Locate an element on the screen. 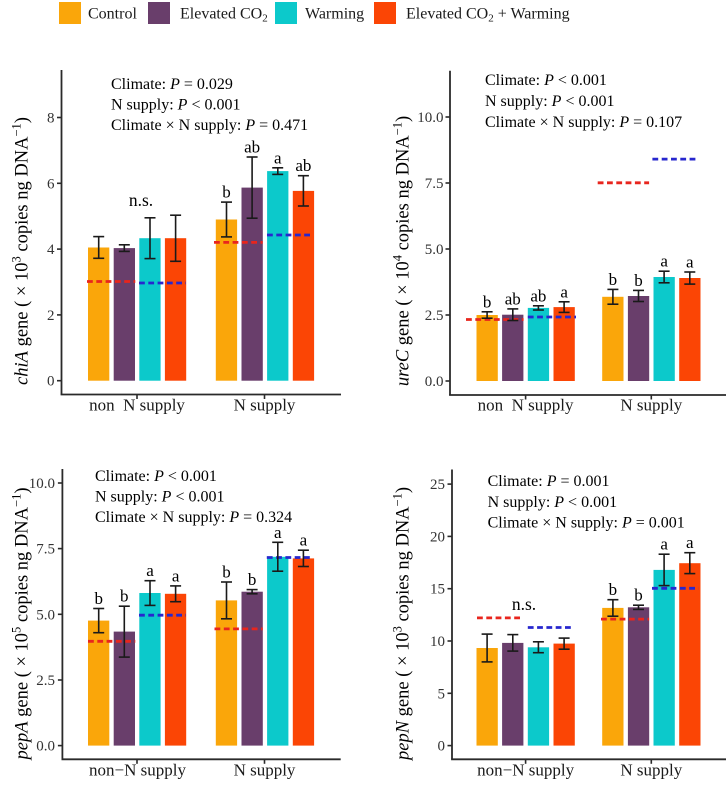  svg-text: 25 is located at coordinates (437, 485).